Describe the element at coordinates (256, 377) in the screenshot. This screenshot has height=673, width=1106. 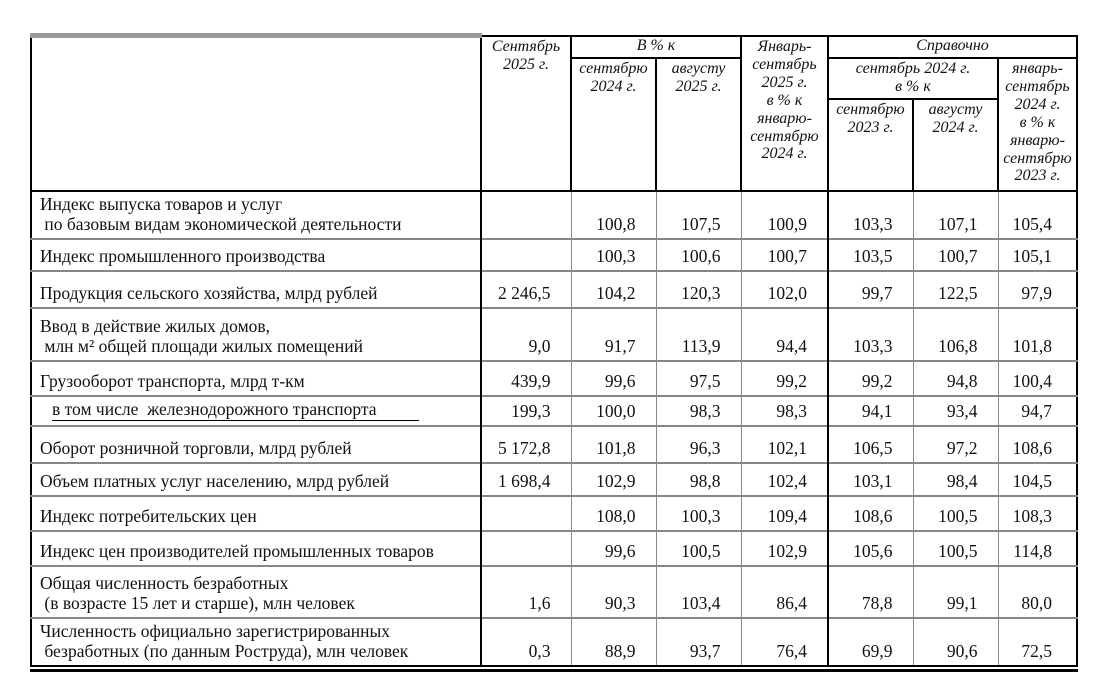
I see `row-label: Грузооборот транспорта, млрд т-км` at that location.